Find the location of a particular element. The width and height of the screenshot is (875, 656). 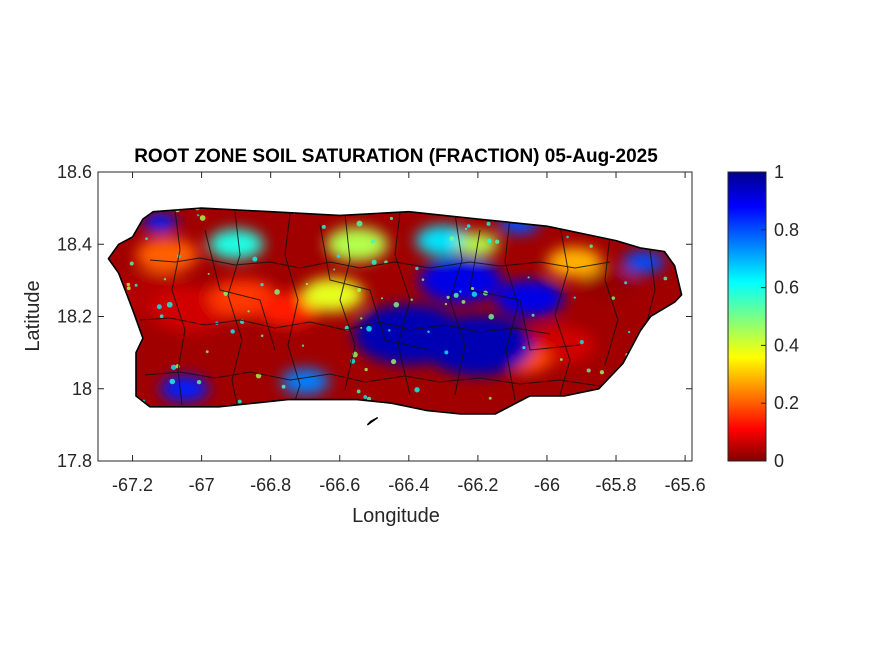

x-axis-label: Longitude is located at coordinates (396, 516).